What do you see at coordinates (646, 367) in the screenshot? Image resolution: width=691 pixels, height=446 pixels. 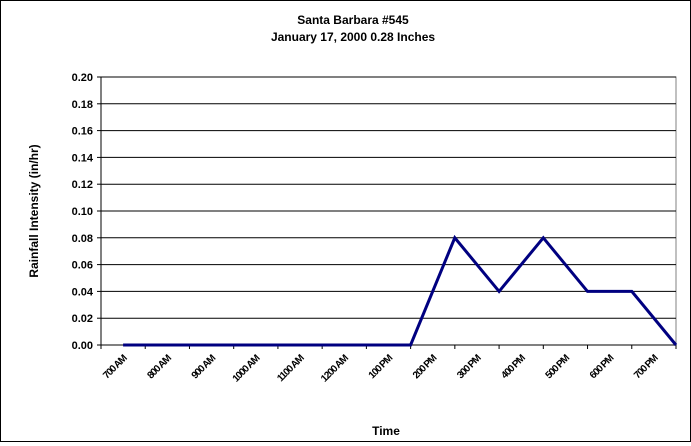 I see `x-tick-label: 700 PM` at bounding box center [646, 367].